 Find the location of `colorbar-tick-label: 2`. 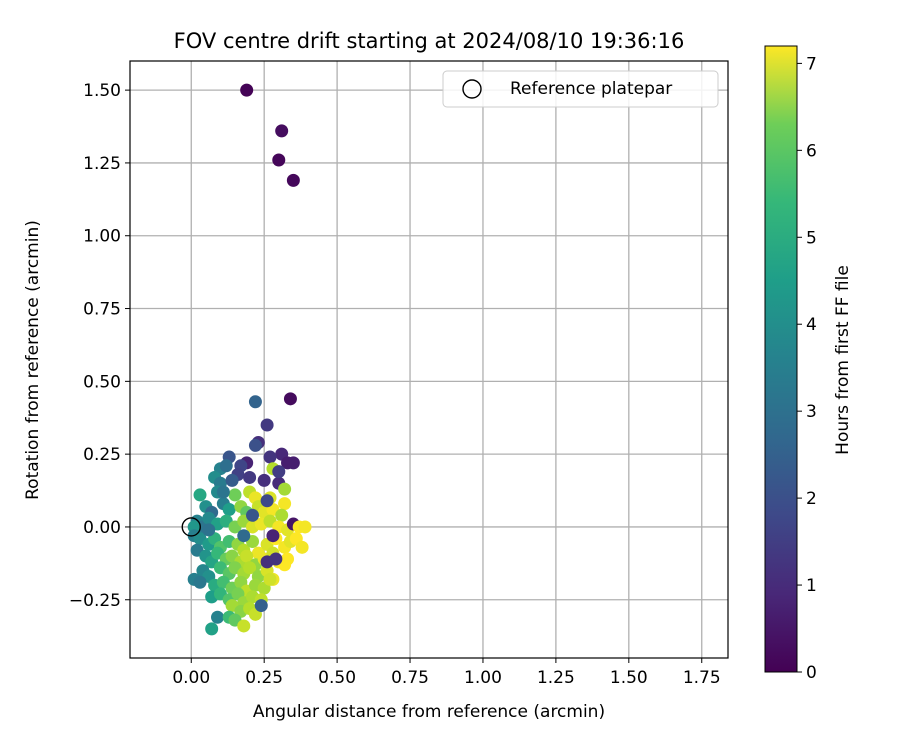

colorbar-tick-label: 2 is located at coordinates (811, 499).